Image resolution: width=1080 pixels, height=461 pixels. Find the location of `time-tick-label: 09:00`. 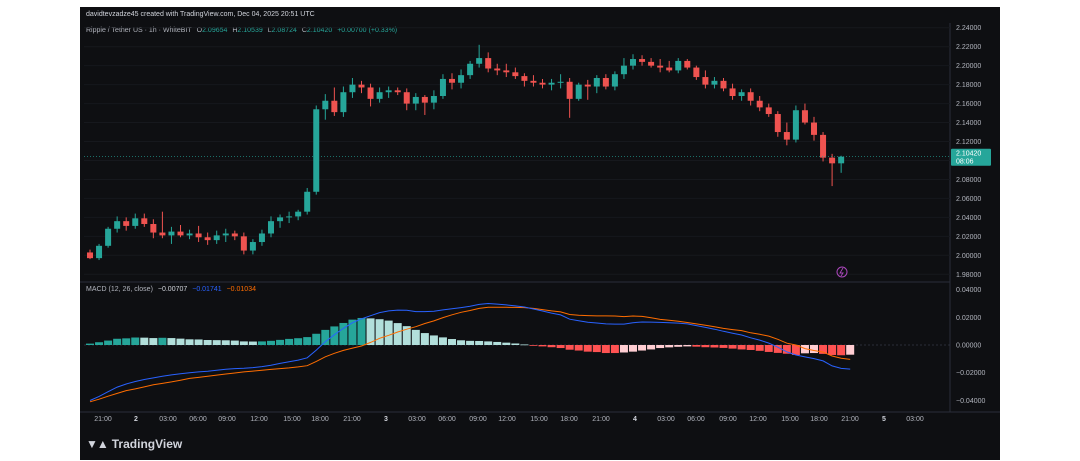

time-tick-label: 09:00 is located at coordinates (728, 419).